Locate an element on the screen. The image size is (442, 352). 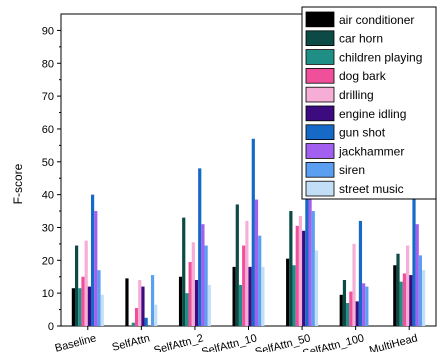
bar-gun-shot-Baseline is located at coordinates (92, 260).